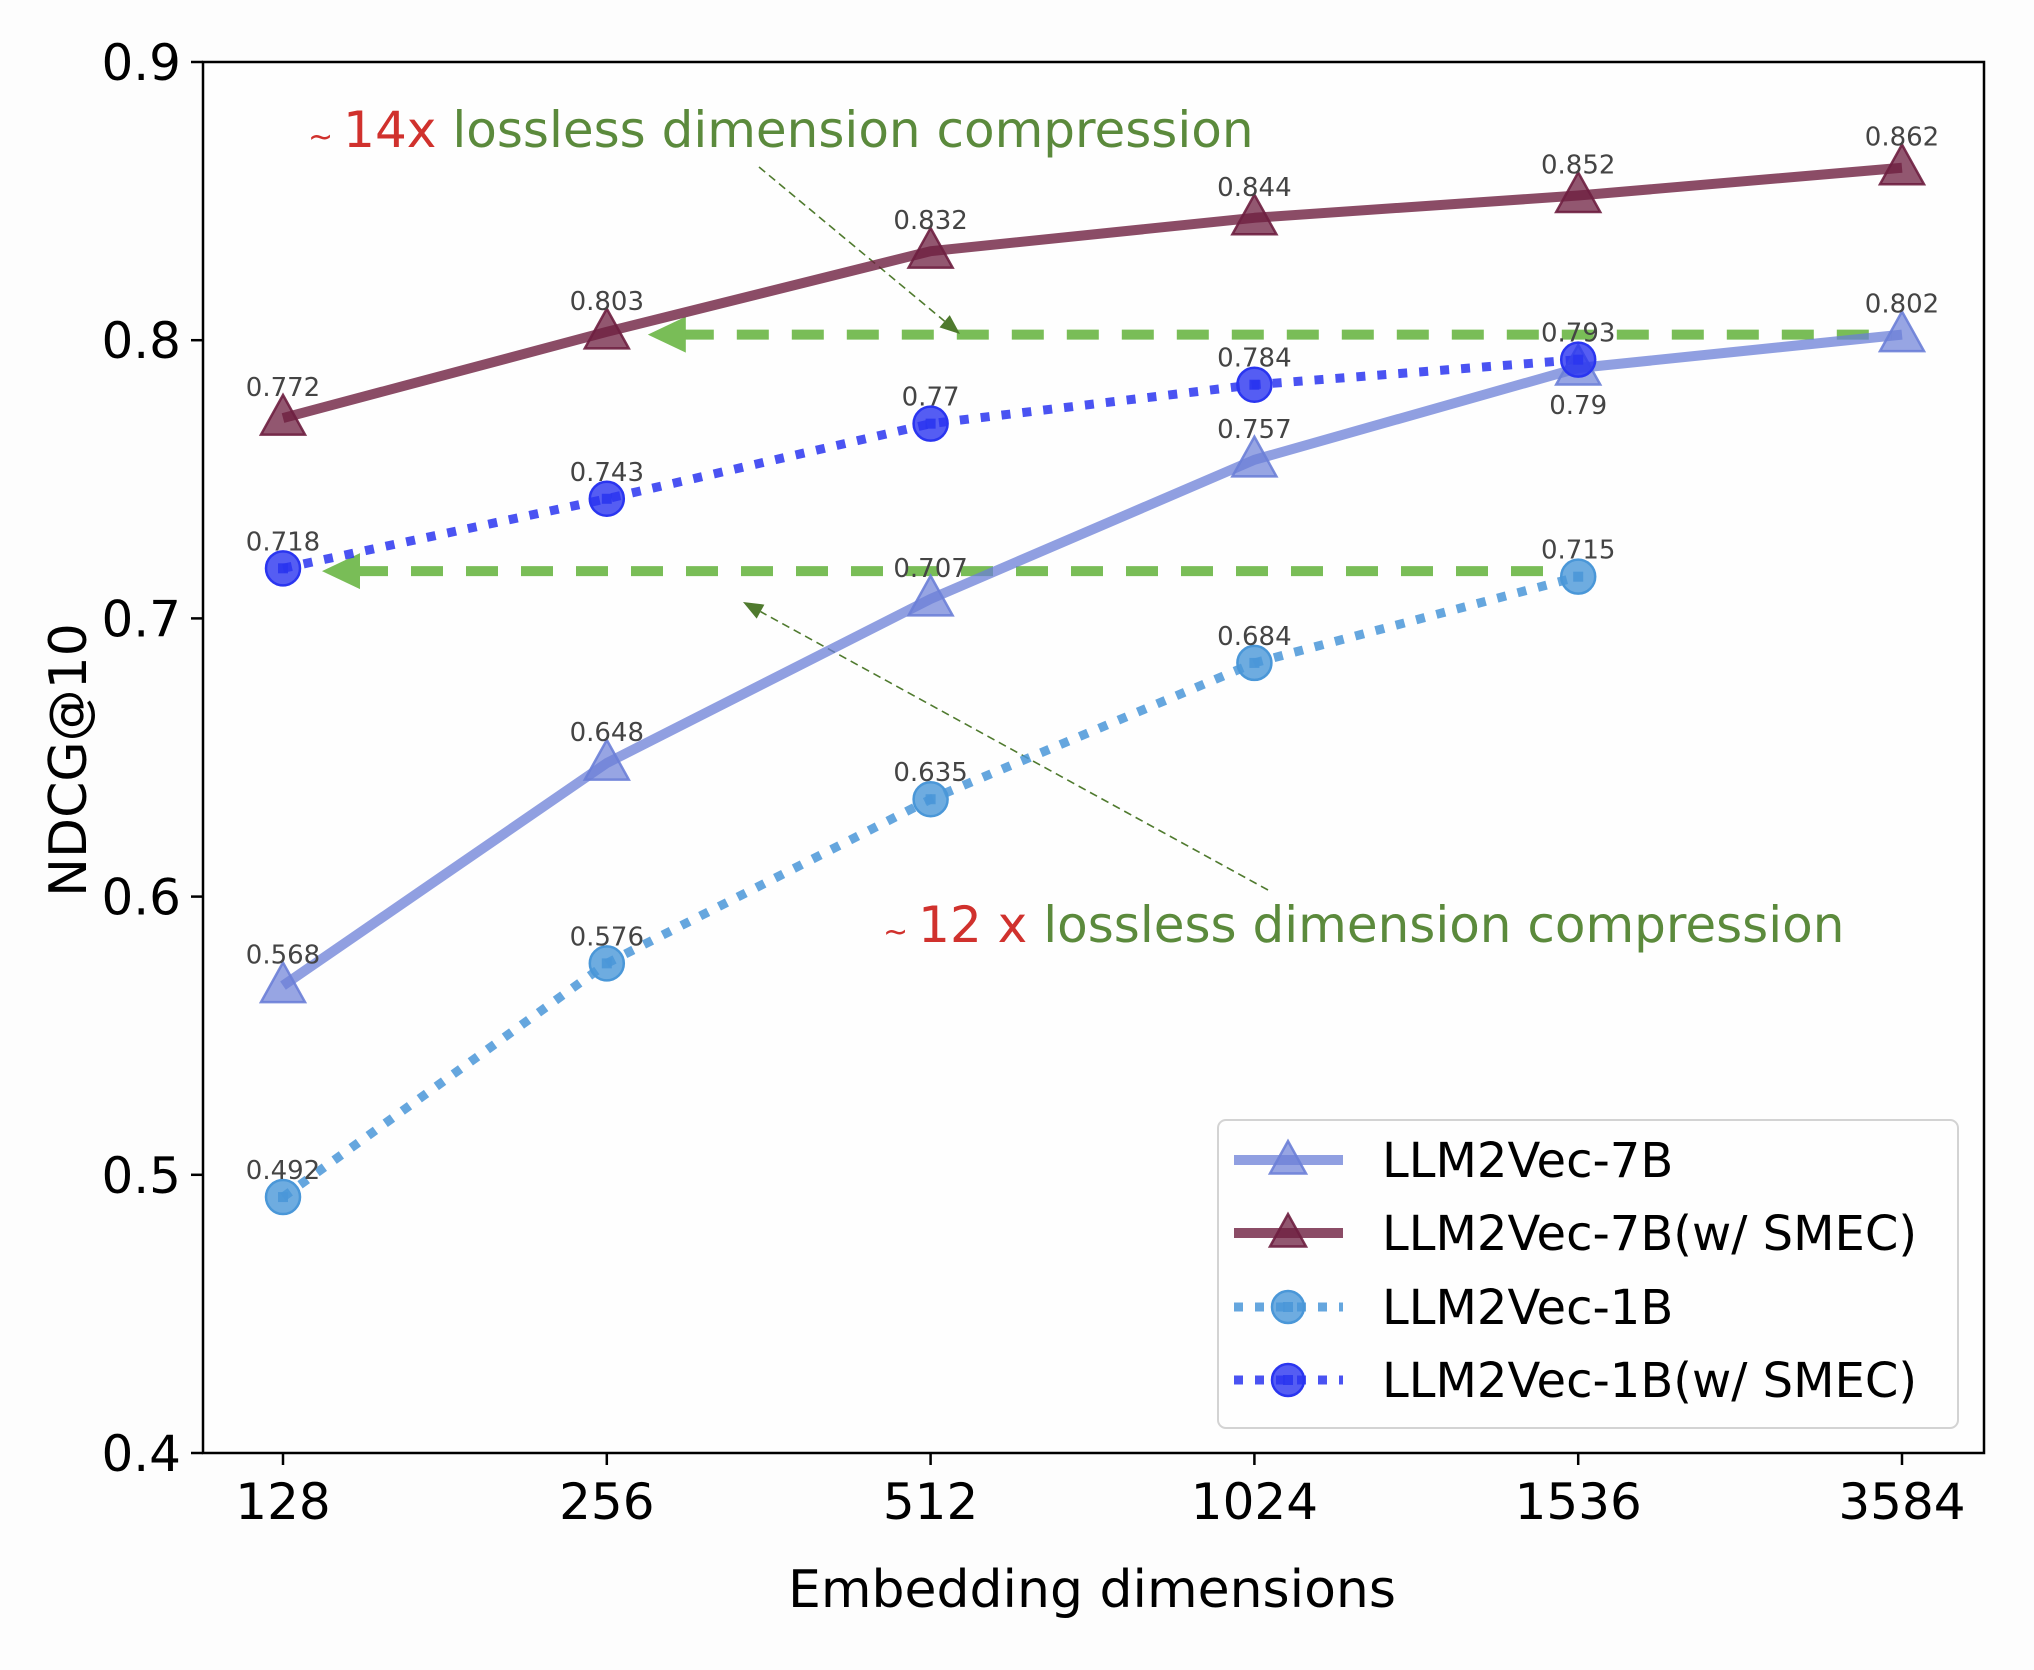 The image size is (2034, 1670). I want to click on data-label-llm2vec-7b: 0.707, so click(930, 569).